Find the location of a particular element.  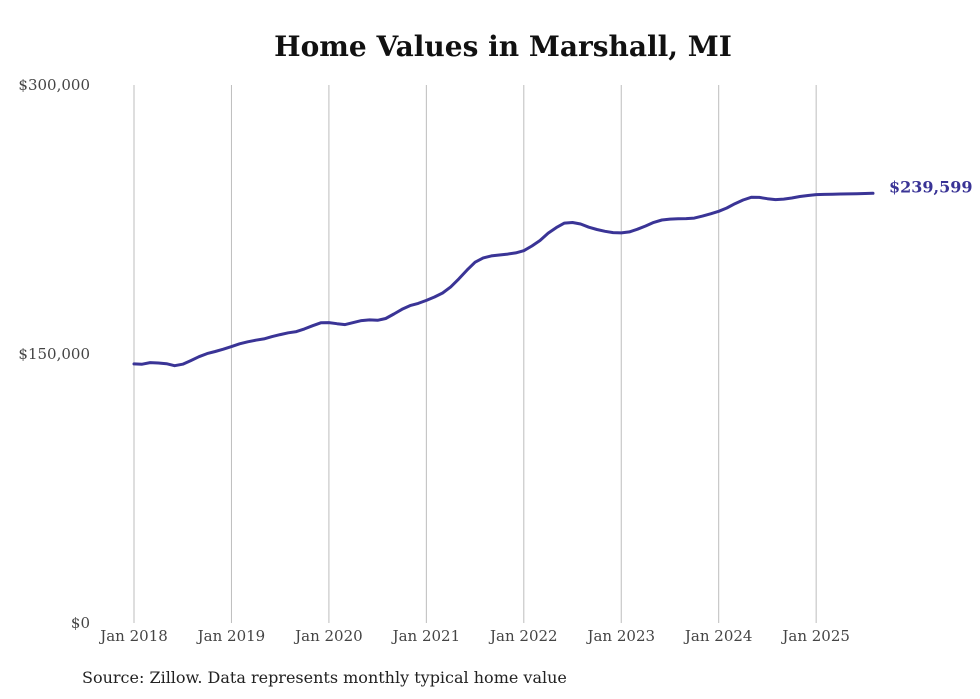

y-axis: $0 $150,000 $300,000 is located at coordinates (54, 354).